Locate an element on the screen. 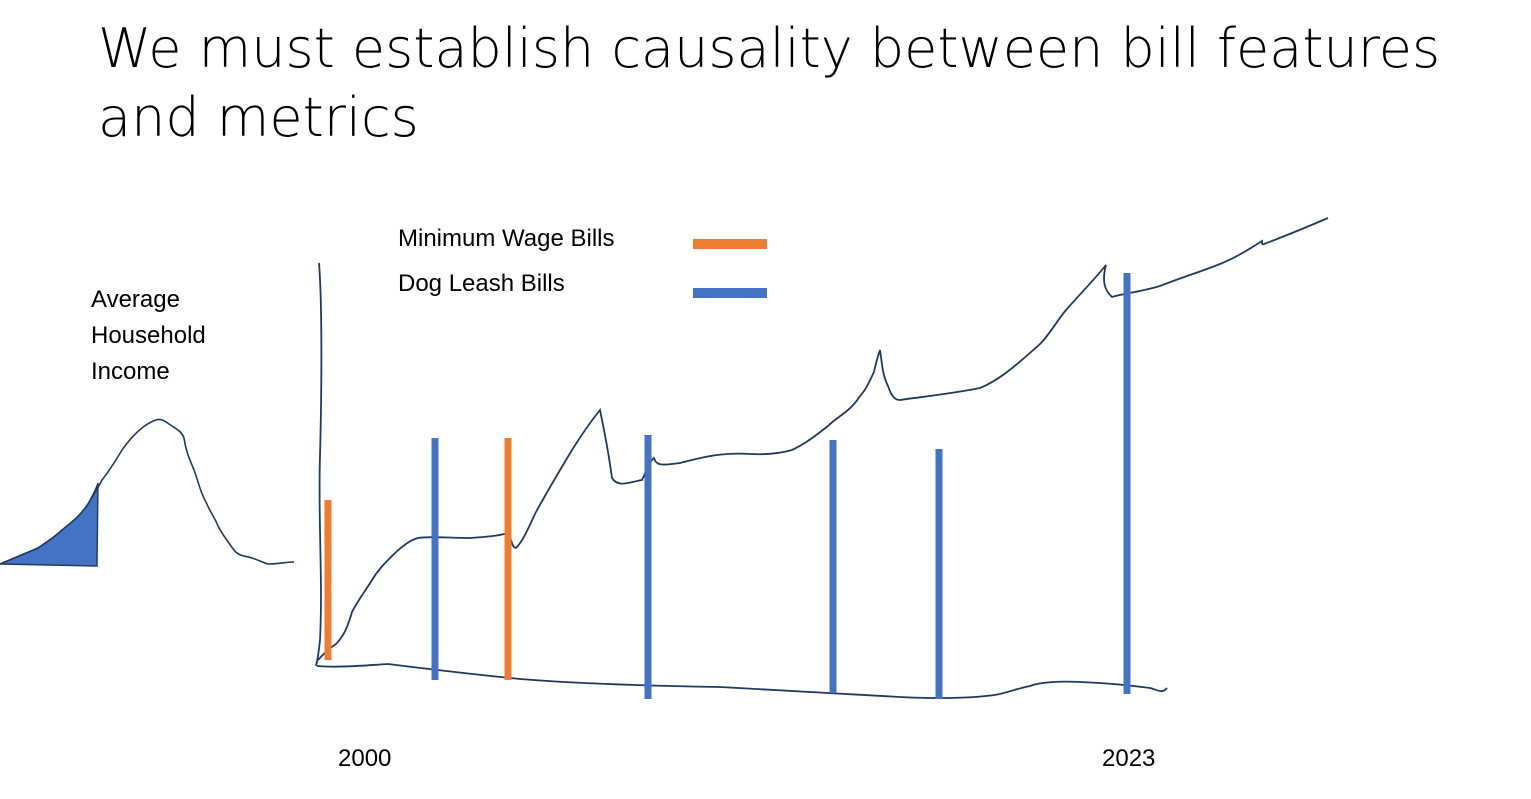 Image resolution: width=1531 pixels, height=799 pixels. income-label: Average Household Income is located at coordinates (148, 335).